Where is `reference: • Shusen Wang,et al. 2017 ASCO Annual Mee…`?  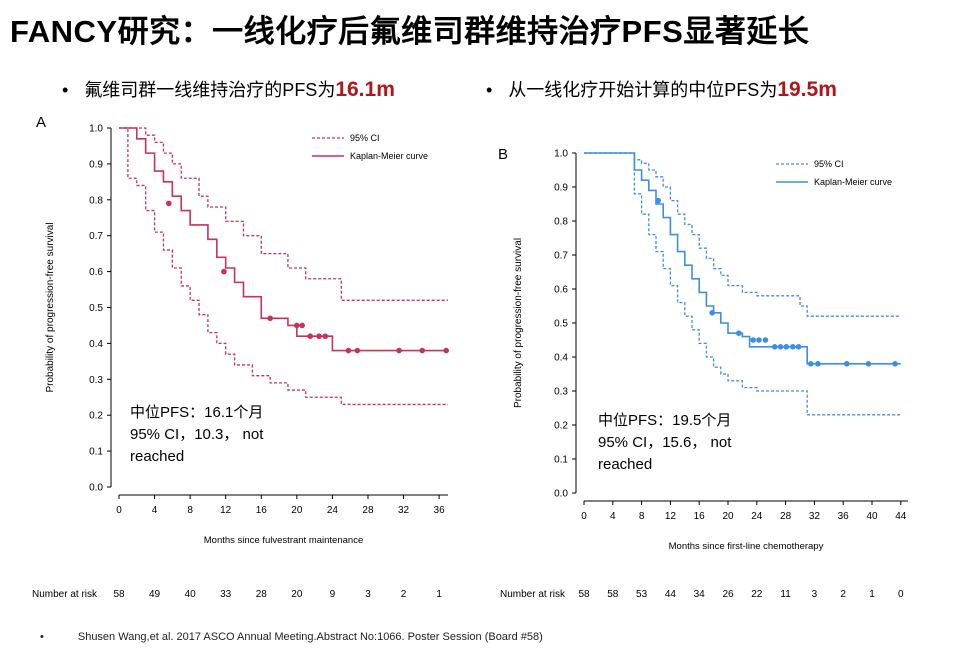 reference: • Shusen Wang,et al. 2017 ASCO Annual Mee… is located at coordinates (291, 637).